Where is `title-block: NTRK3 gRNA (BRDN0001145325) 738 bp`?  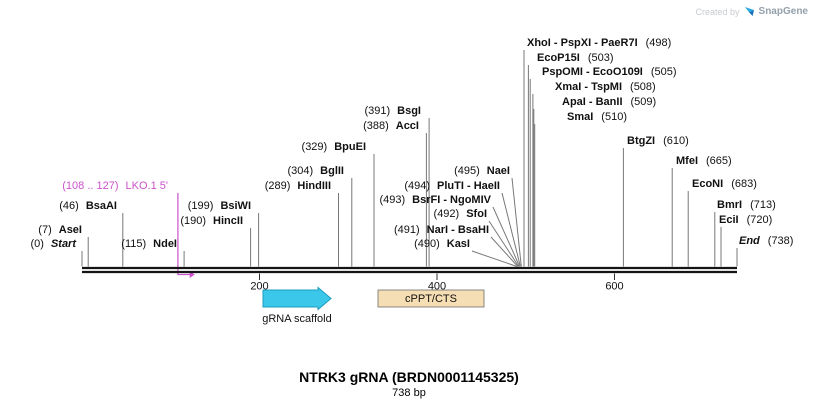 title-block: NTRK3 gRNA (BRDN0001145325) 738 bp is located at coordinates (409, 384).